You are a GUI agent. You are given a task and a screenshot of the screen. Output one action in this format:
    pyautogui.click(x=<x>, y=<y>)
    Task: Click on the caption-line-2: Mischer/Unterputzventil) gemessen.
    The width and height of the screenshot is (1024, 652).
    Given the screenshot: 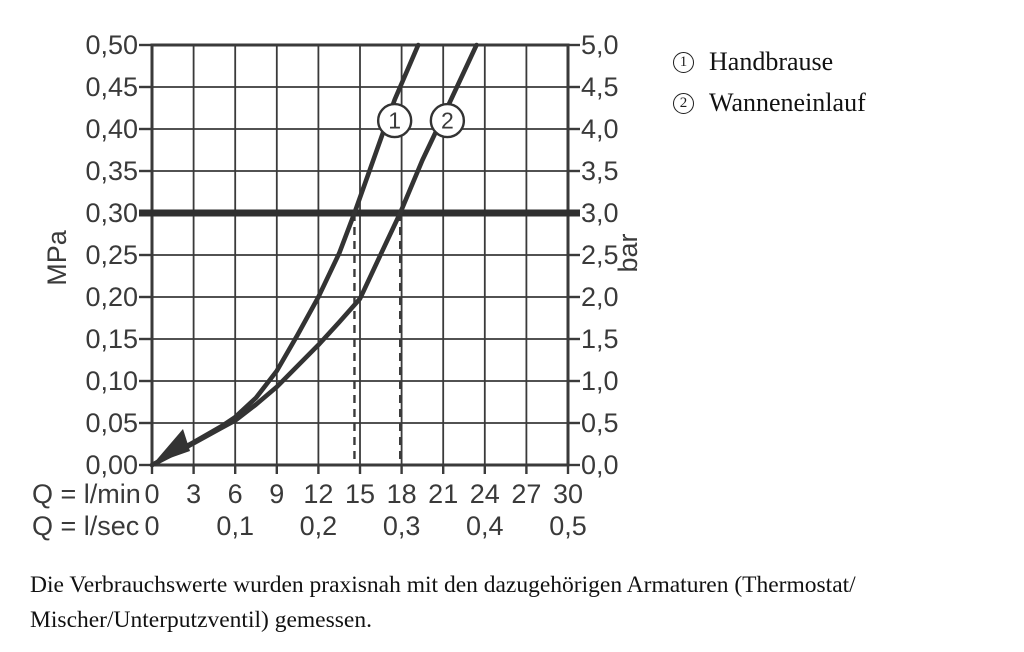 What is the action you would take?
    pyautogui.click(x=201, y=620)
    